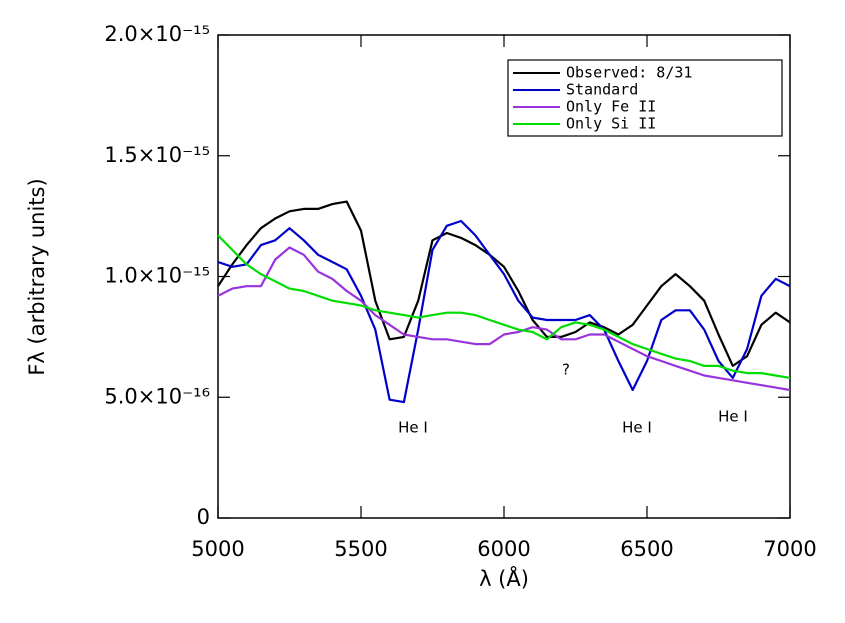 The height and width of the screenshot is (623, 845). What do you see at coordinates (611, 107) in the screenshot?
I see `legend-label: Only Fe II` at bounding box center [611, 107].